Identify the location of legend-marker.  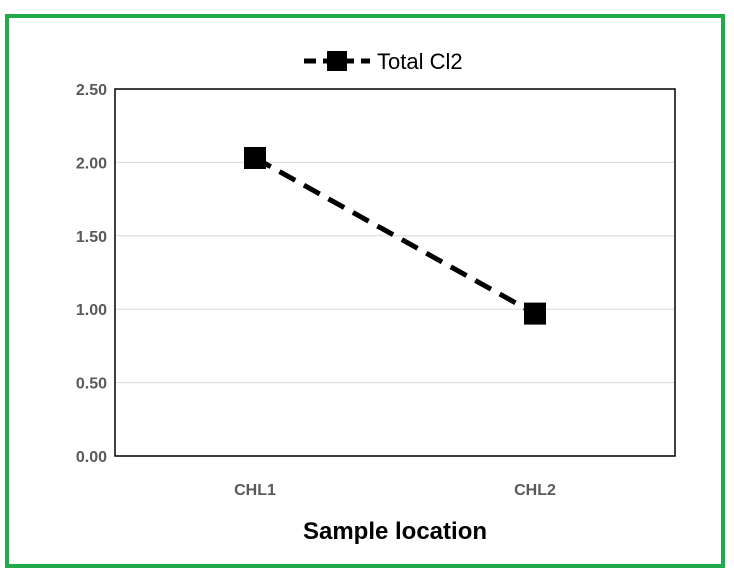
(337, 61).